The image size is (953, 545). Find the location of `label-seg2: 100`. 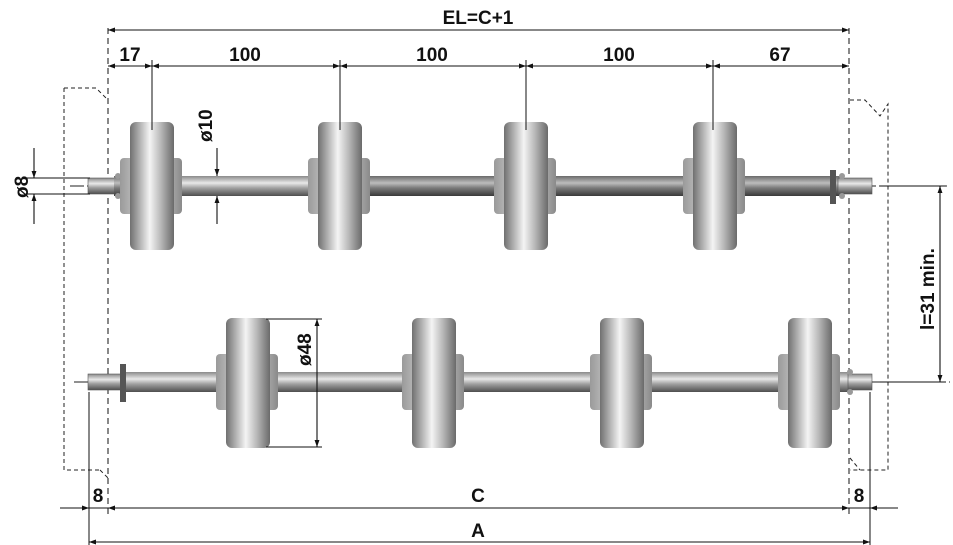

label-seg2: 100 is located at coordinates (245, 55).